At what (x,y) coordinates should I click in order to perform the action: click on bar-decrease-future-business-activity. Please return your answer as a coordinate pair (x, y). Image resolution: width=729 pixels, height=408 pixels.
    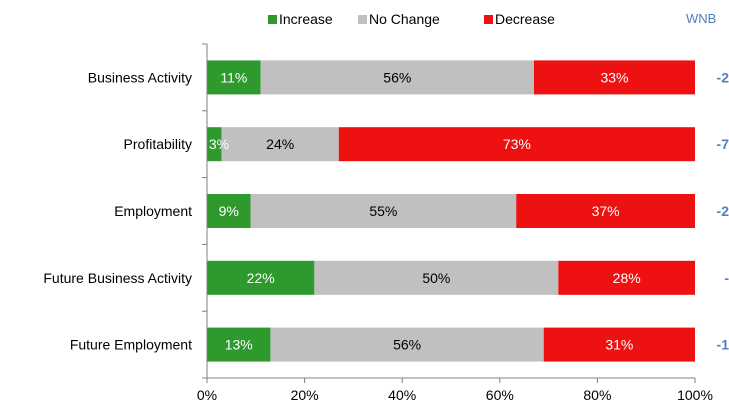
    Looking at the image, I should click on (626, 277).